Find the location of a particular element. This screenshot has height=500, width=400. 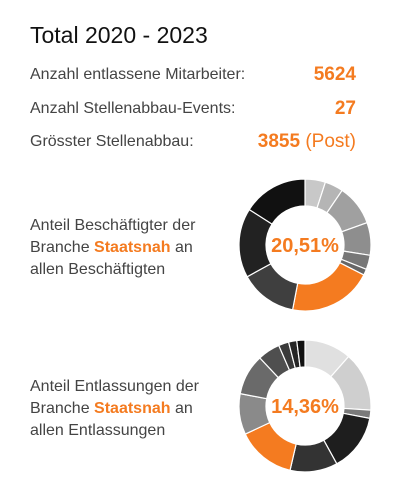

stat-number: 3855 is located at coordinates (279, 141).